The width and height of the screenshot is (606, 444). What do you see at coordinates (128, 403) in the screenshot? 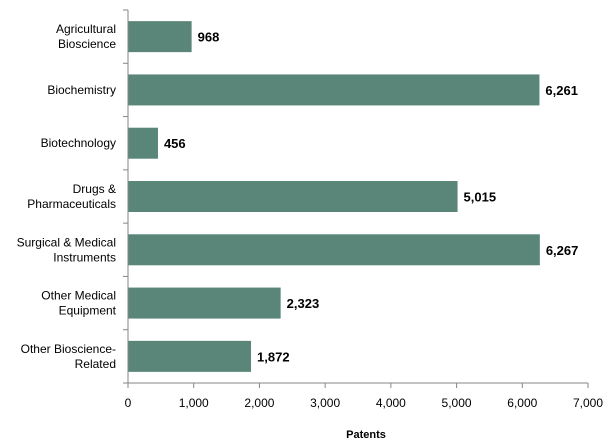
I see `x-tick-label: 0` at bounding box center [128, 403].